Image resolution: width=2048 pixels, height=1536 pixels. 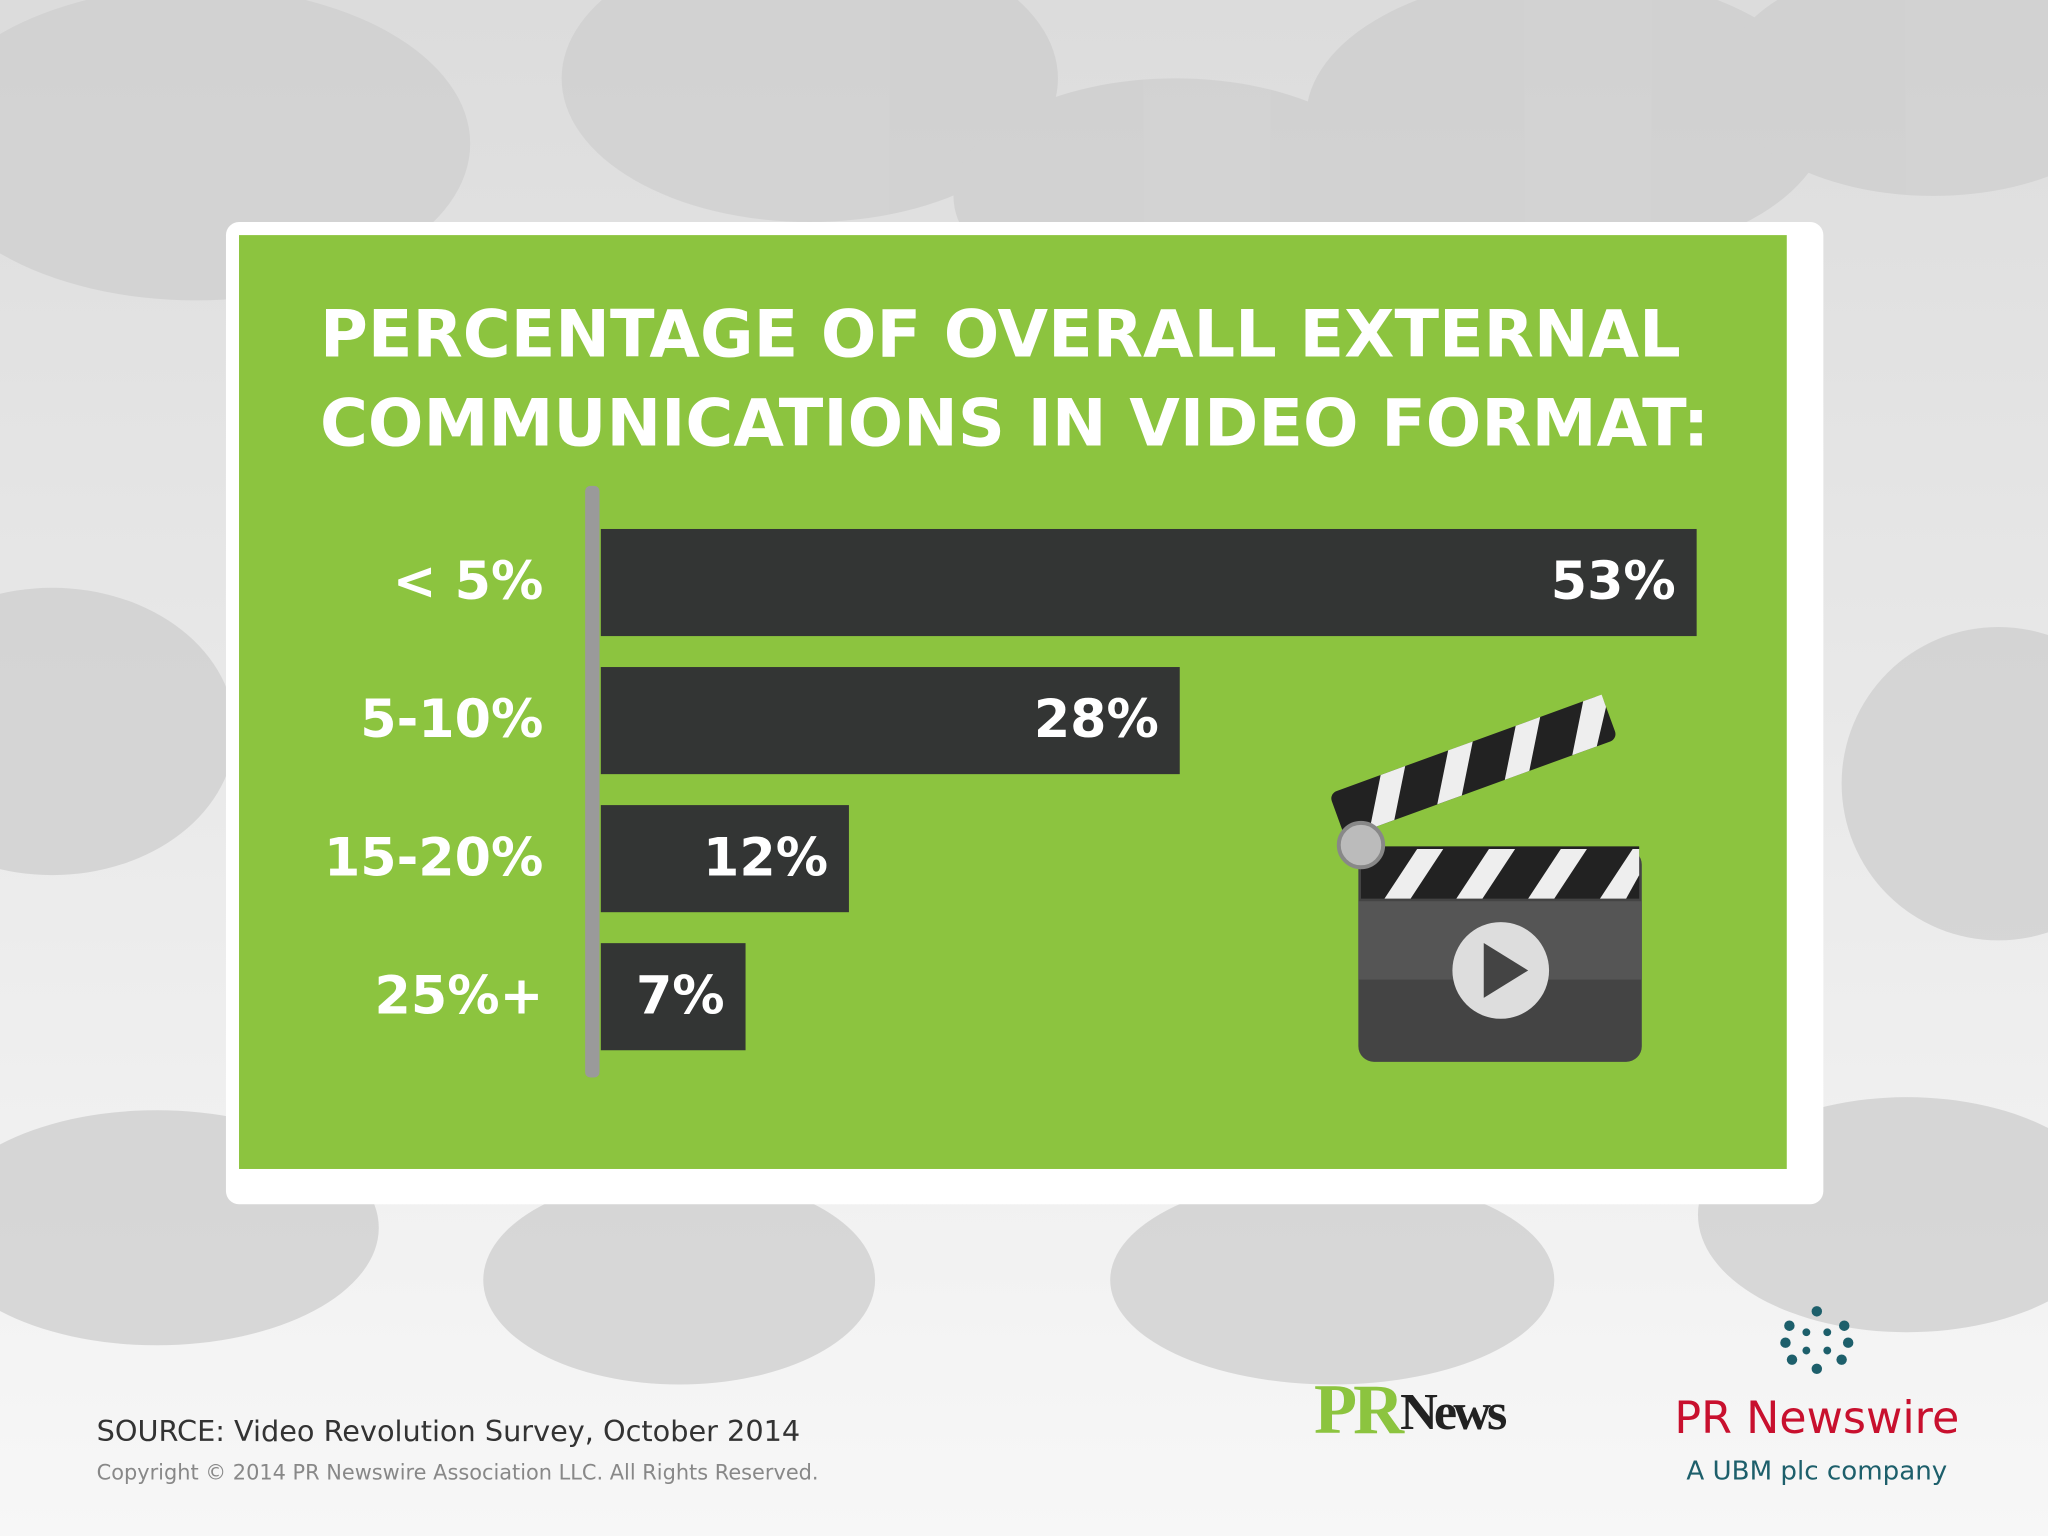 What do you see at coordinates (1613, 582) in the screenshot?
I see `value-label: 53%` at bounding box center [1613, 582].